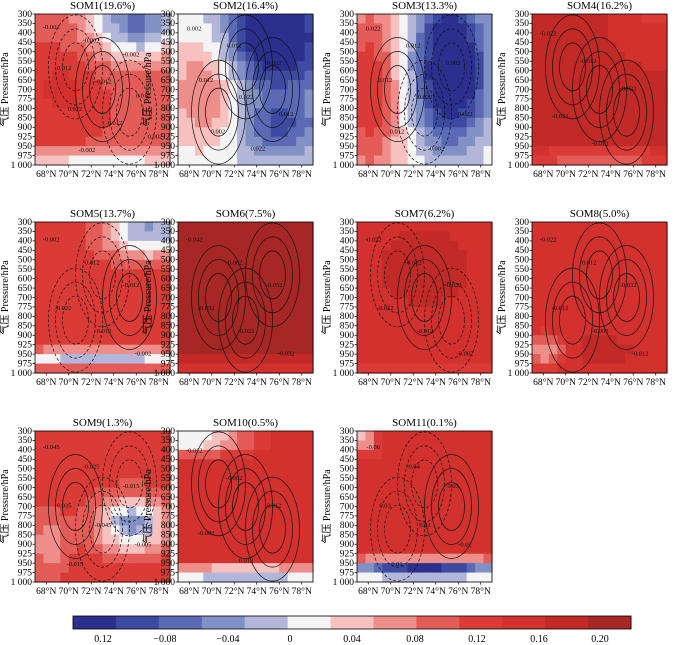 The width and height of the screenshot is (700, 645). Describe the element at coordinates (522, 62) in the screenshot. I see `y-tick-label: 550` at that location.